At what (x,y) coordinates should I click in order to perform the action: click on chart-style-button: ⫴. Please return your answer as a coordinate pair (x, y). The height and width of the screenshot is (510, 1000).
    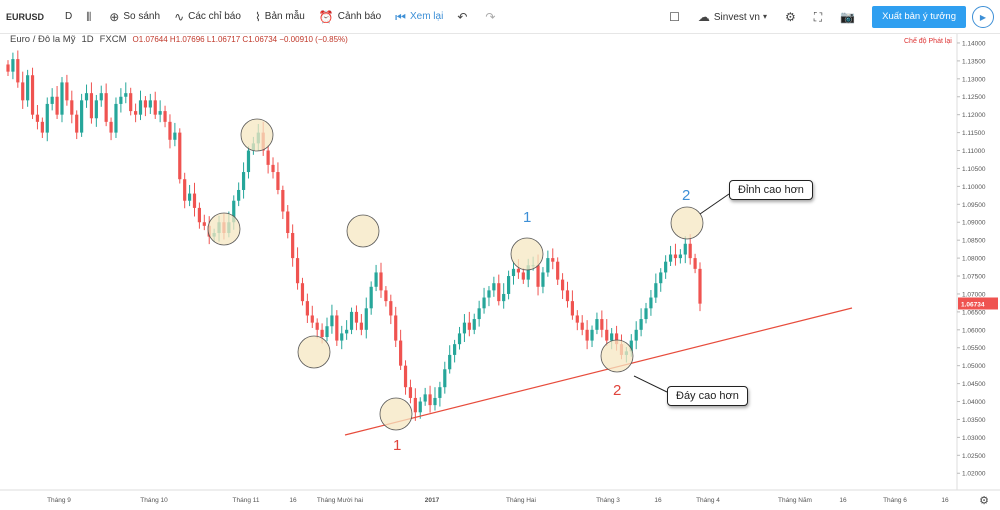
    Looking at the image, I should click on (90, 17).